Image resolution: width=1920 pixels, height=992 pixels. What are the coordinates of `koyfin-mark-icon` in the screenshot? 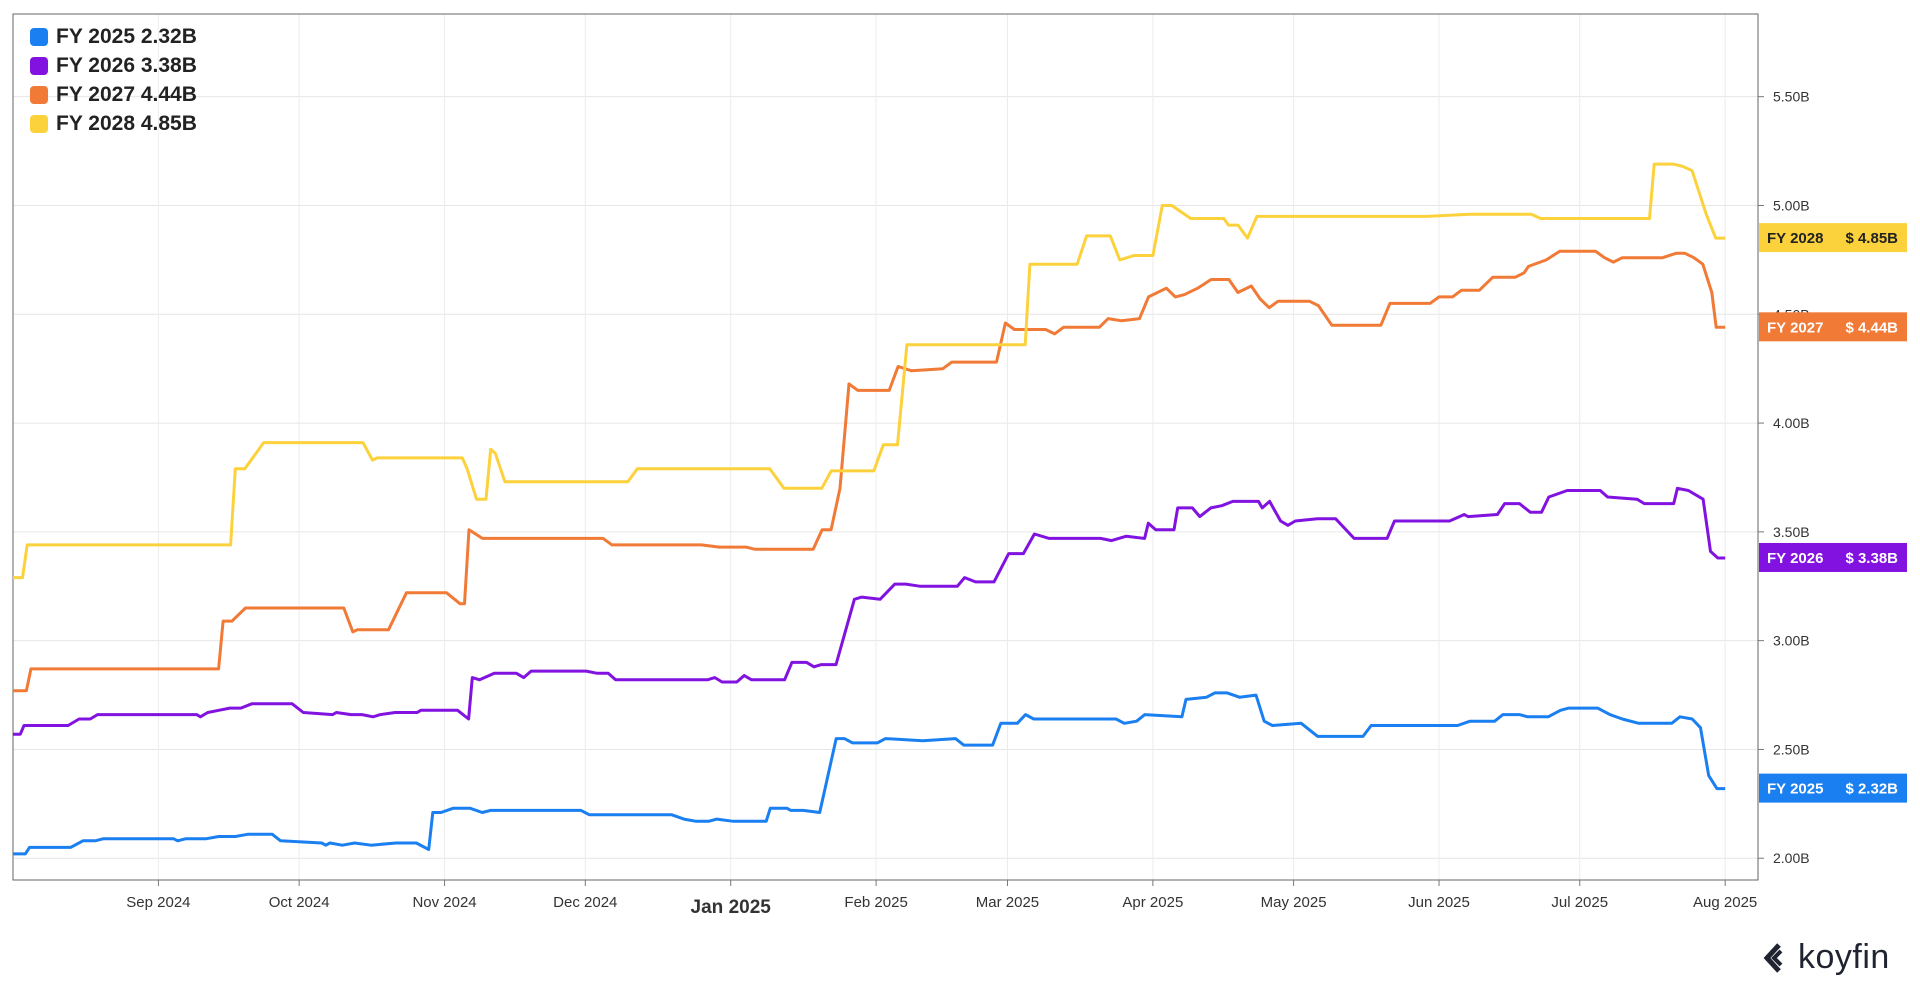 It's located at (1773, 957).